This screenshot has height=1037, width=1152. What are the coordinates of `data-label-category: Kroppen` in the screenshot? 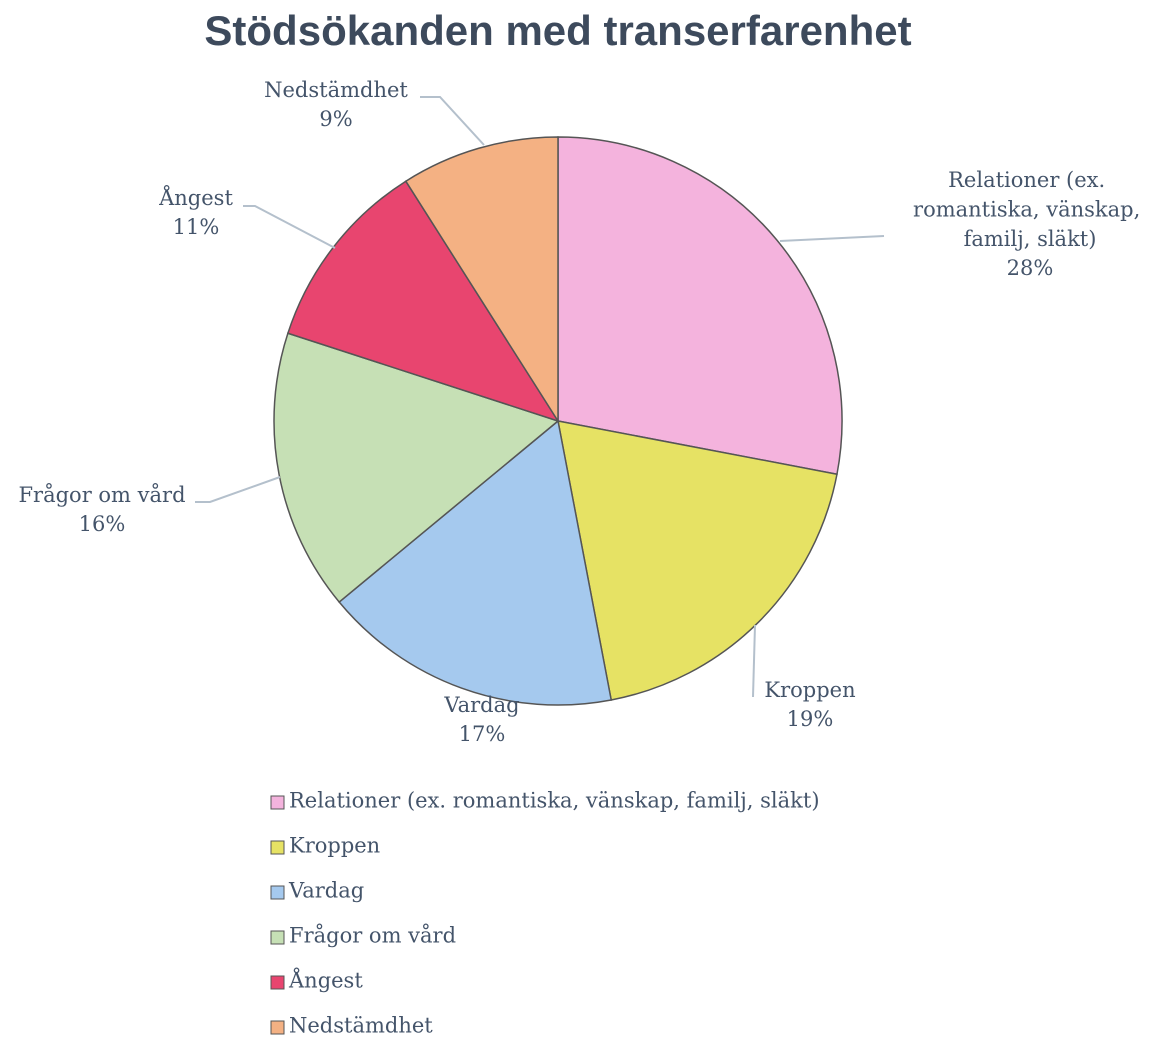 It's located at (809, 690).